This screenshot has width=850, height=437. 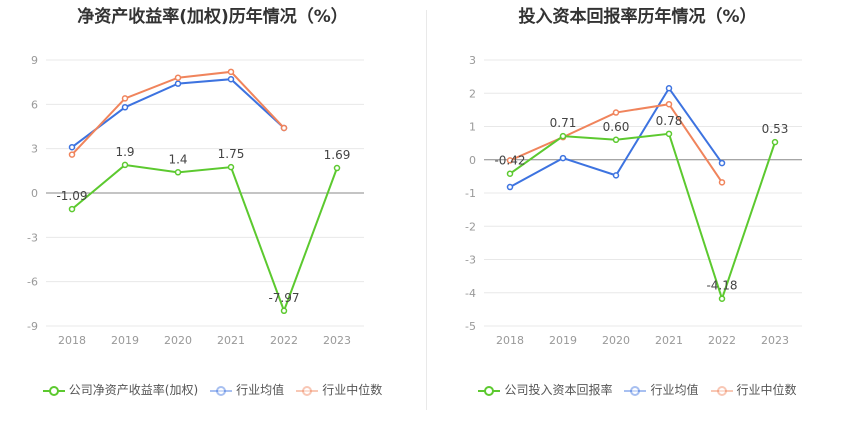 I want to click on data-label: 1.75, so click(x=231, y=154).